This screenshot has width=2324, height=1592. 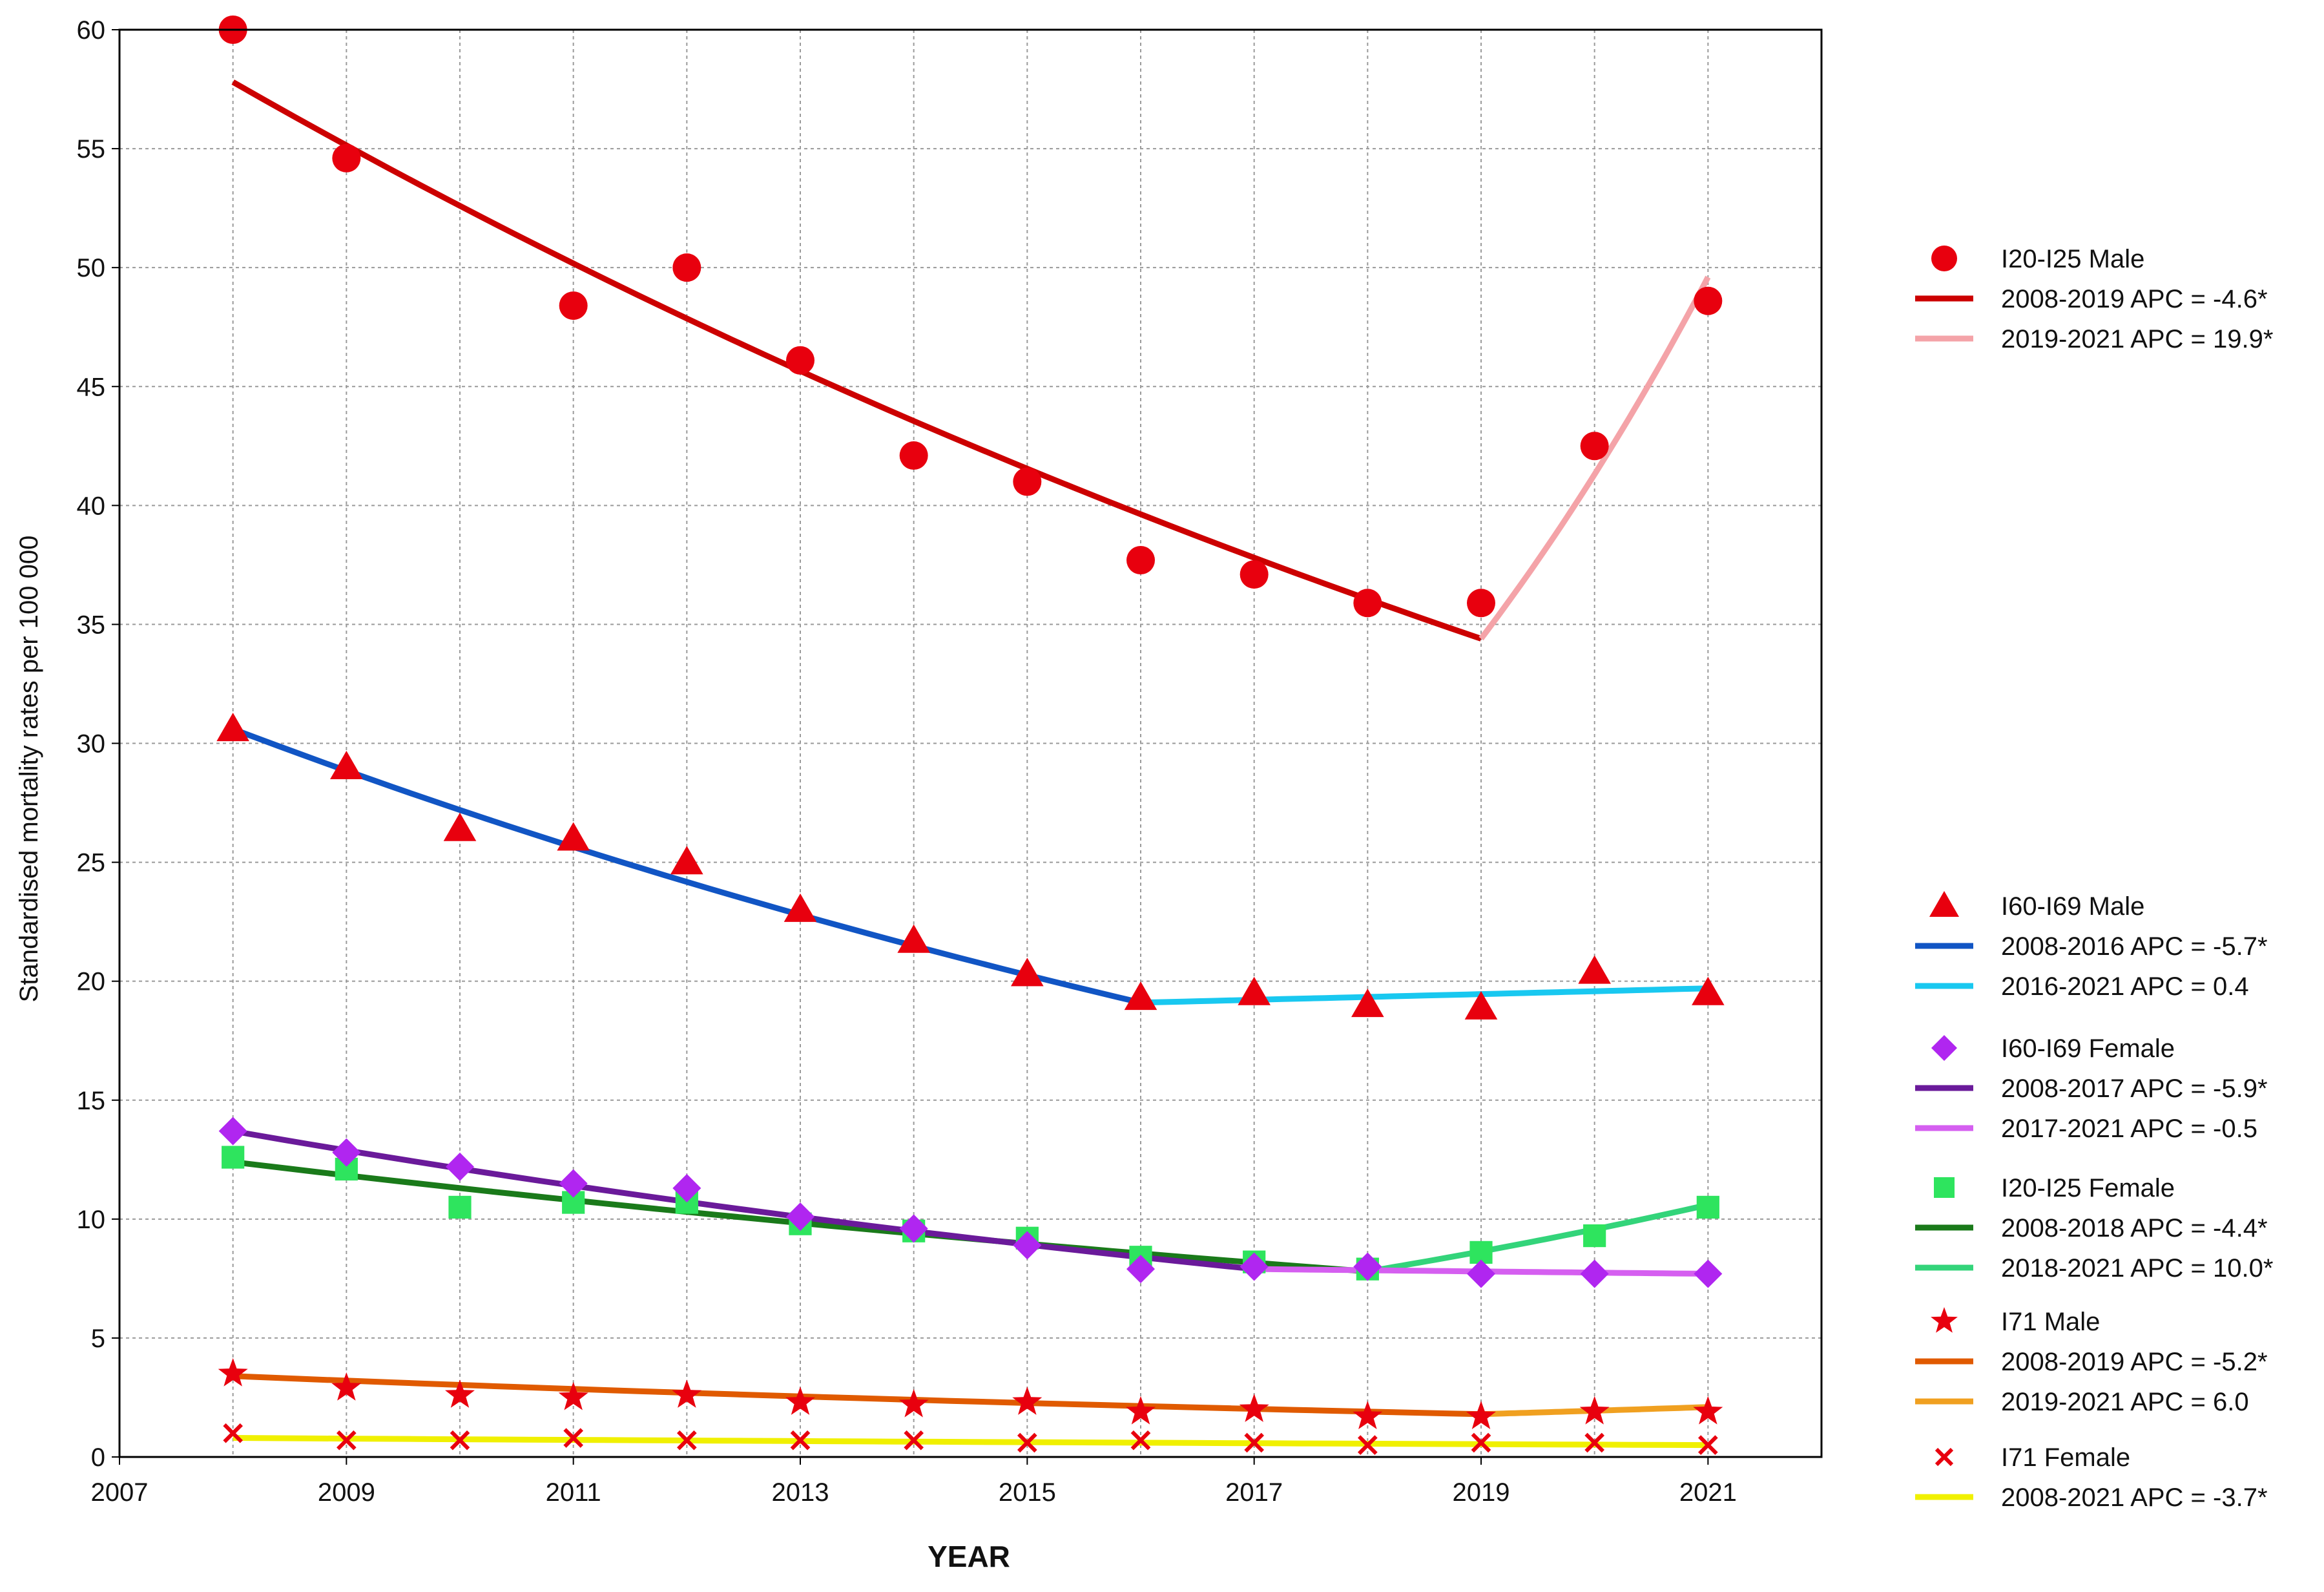 I want to click on legend-trend-label: 2008-2021 APC = -3.7*, so click(x=2134, y=1497).